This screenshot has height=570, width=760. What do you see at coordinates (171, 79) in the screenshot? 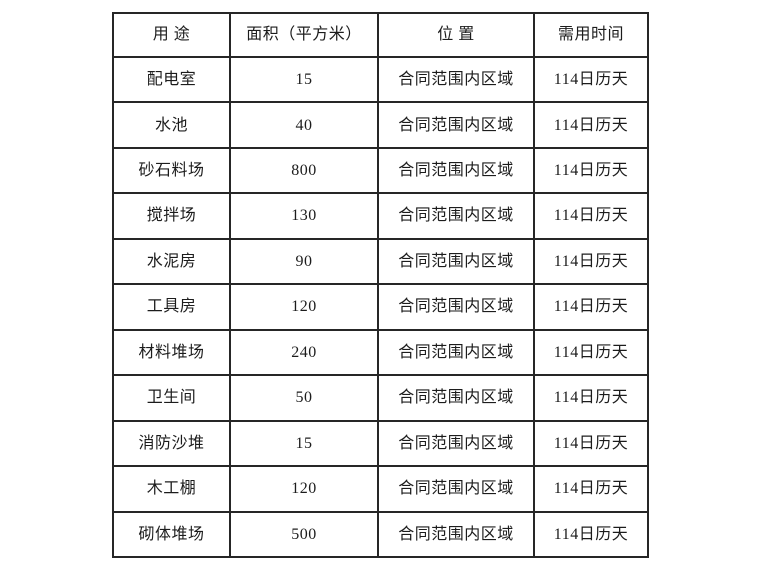
I see `cell-usage: 配电室` at bounding box center [171, 79].